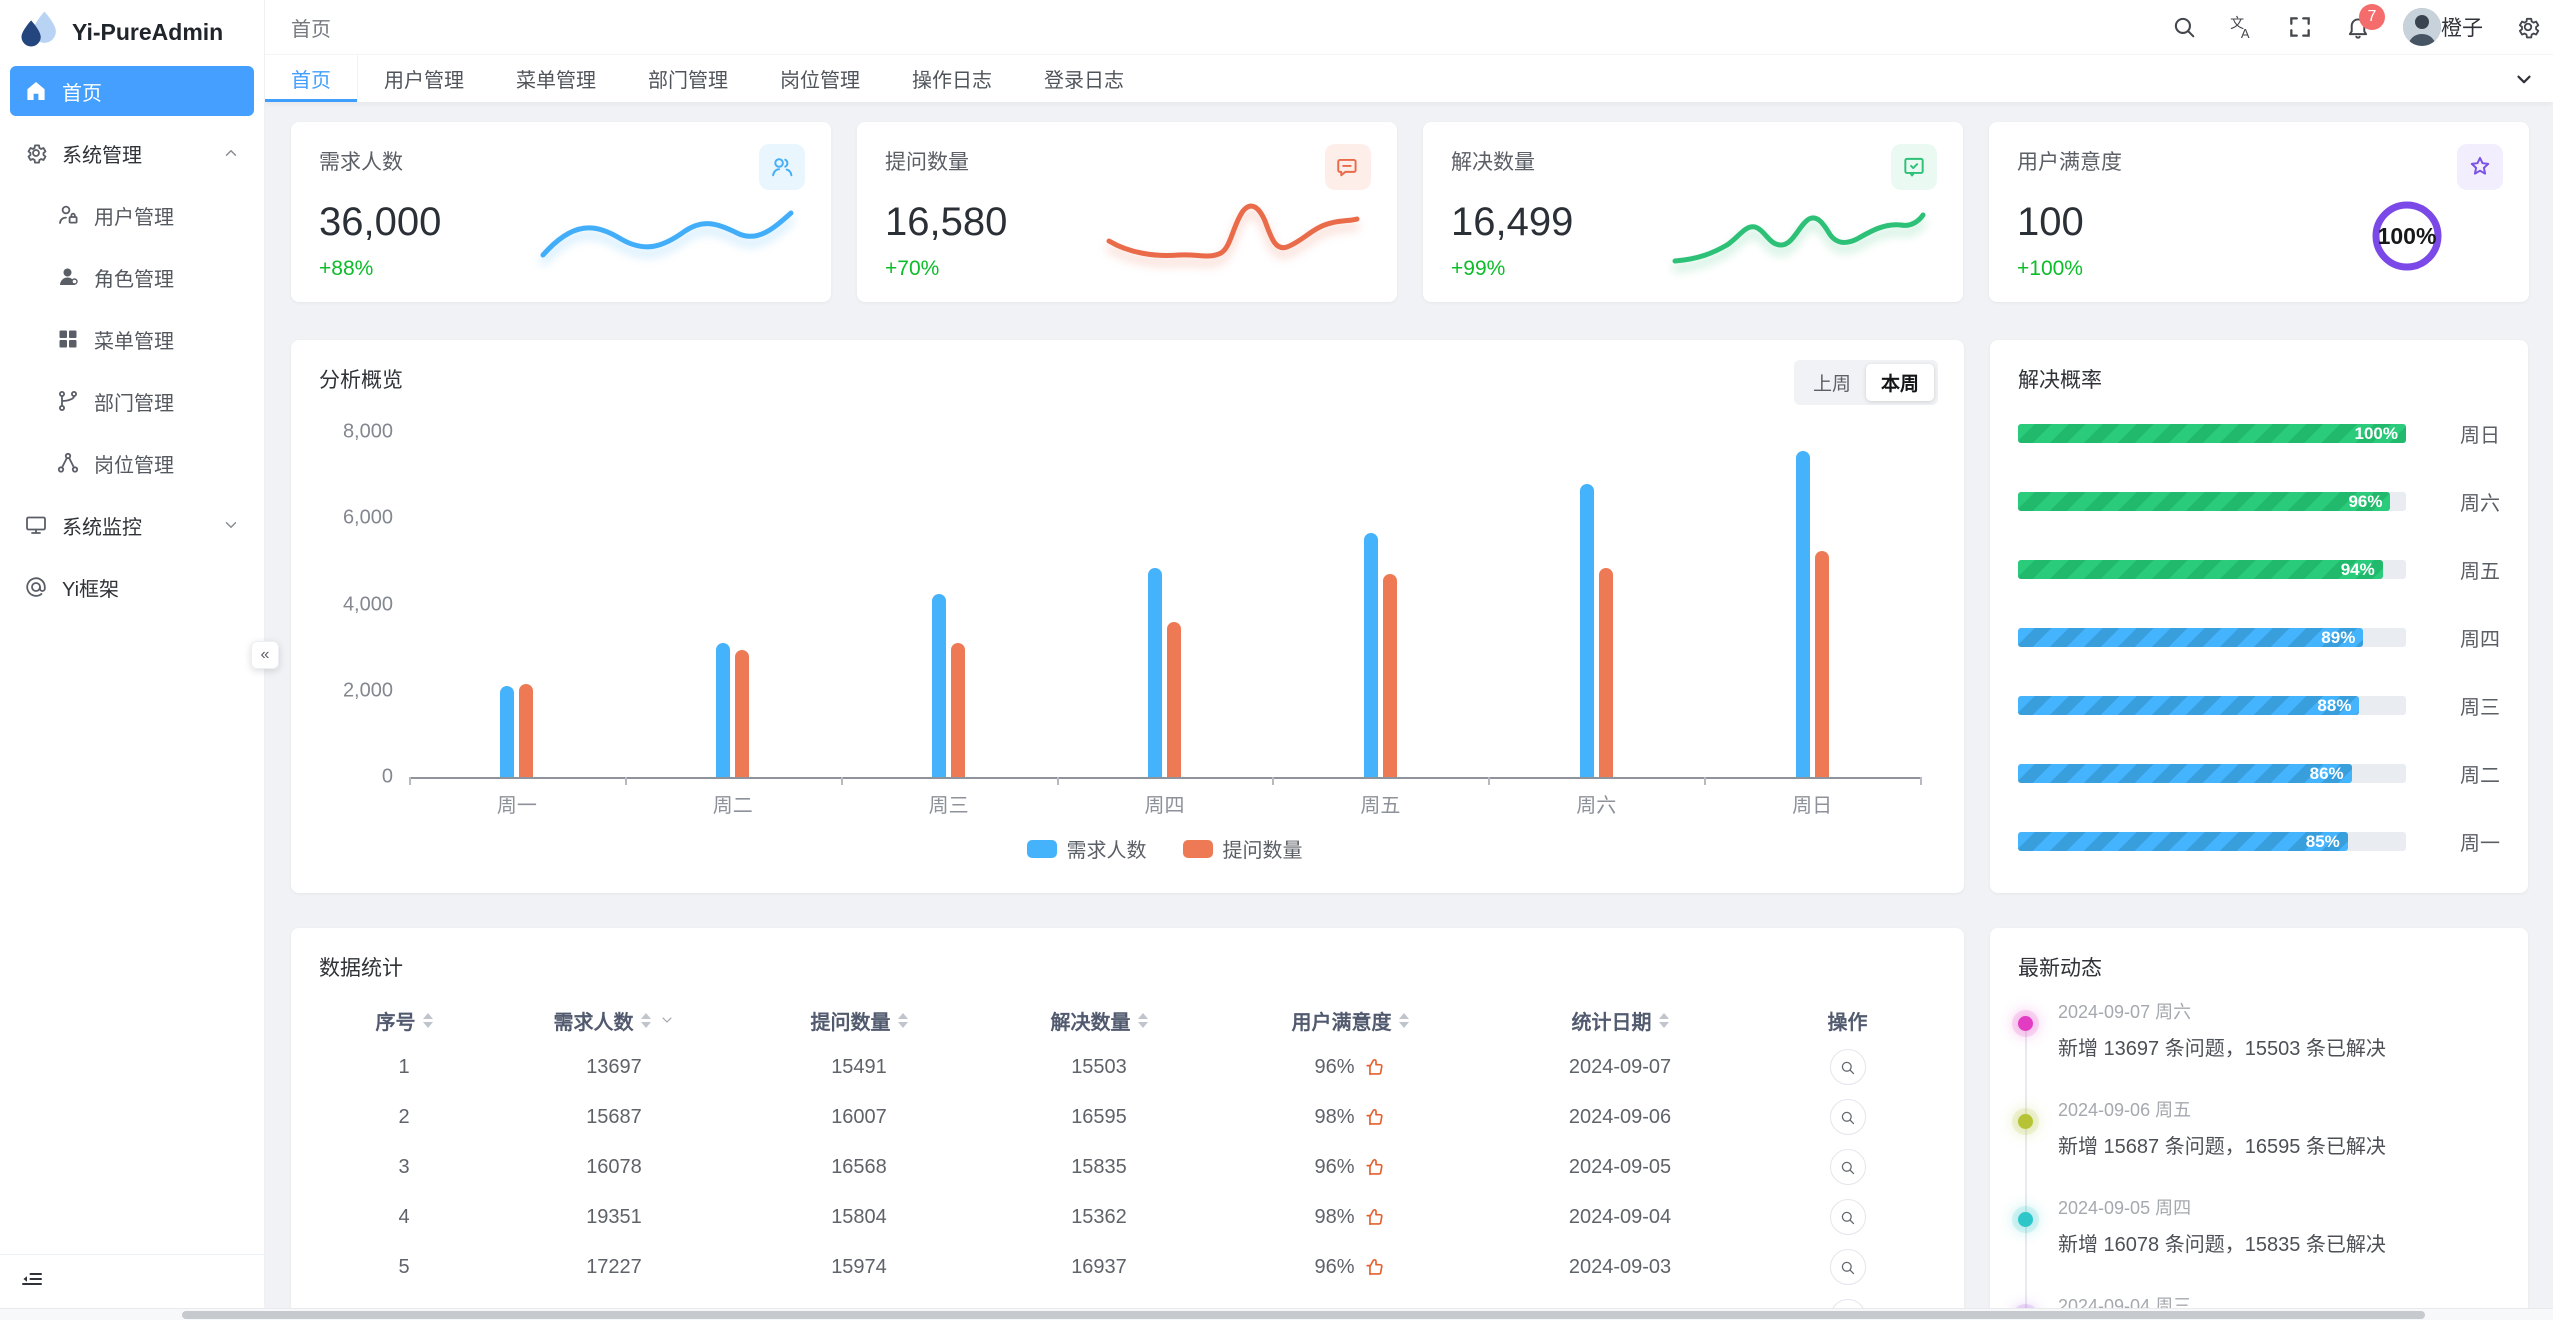 The image size is (2553, 1320). I want to click on sidebar-item-用户管理: 用户管理, so click(132, 215).